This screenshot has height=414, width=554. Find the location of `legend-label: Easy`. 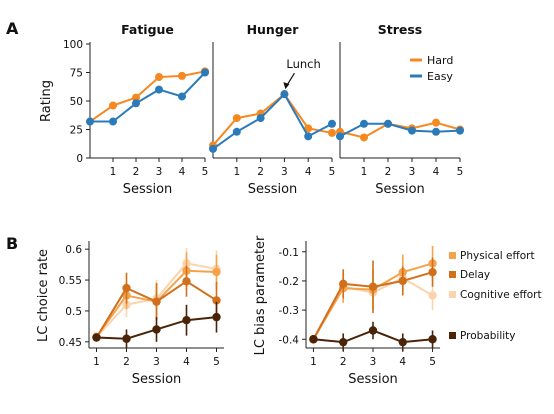

legend-label: Easy is located at coordinates (440, 76).